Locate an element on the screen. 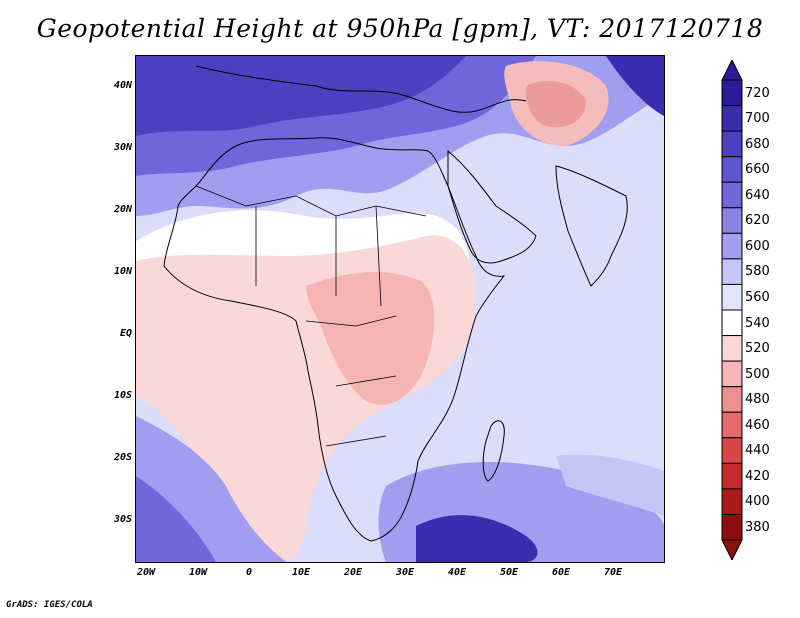  colorbar-level-label: 560 is located at coordinates (757, 297).